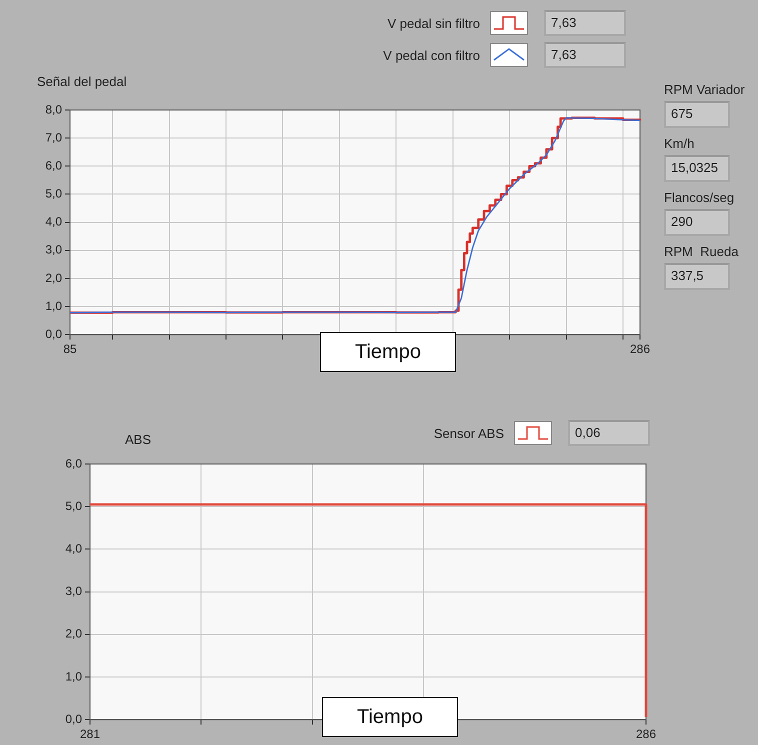  What do you see at coordinates (434, 23) in the screenshot?
I see `legend-label: V pedal sin filtro` at bounding box center [434, 23].